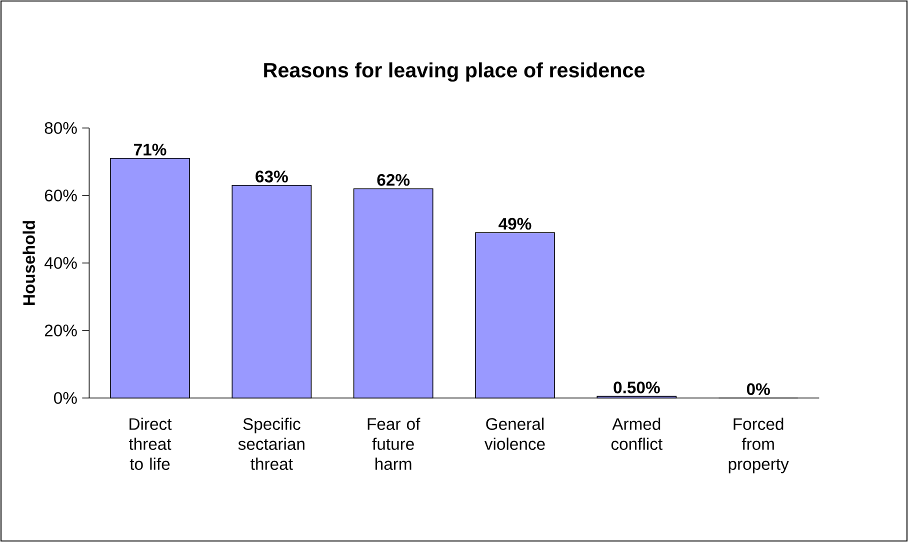 This screenshot has width=908, height=542. Describe the element at coordinates (150, 150) in the screenshot. I see `data-label: 71%` at that location.